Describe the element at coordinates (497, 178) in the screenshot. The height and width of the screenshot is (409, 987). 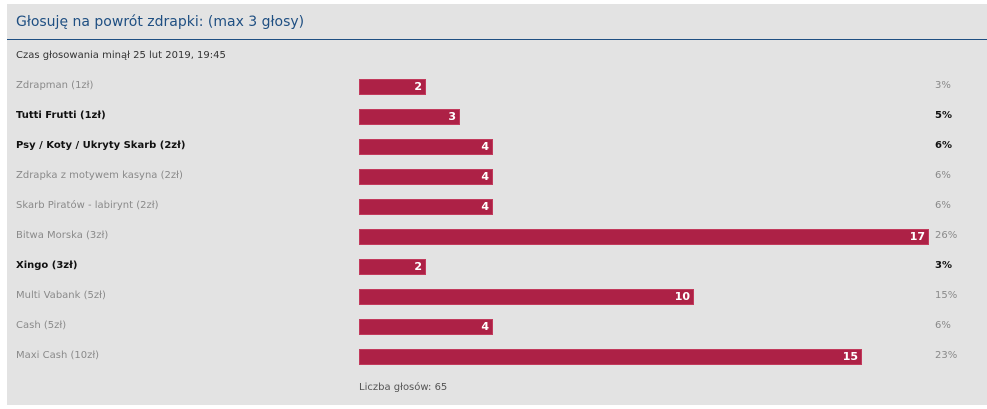
I see `poll-option-row: Zdrapka z motywem kasyna (2zł) 4 6%` at that location.